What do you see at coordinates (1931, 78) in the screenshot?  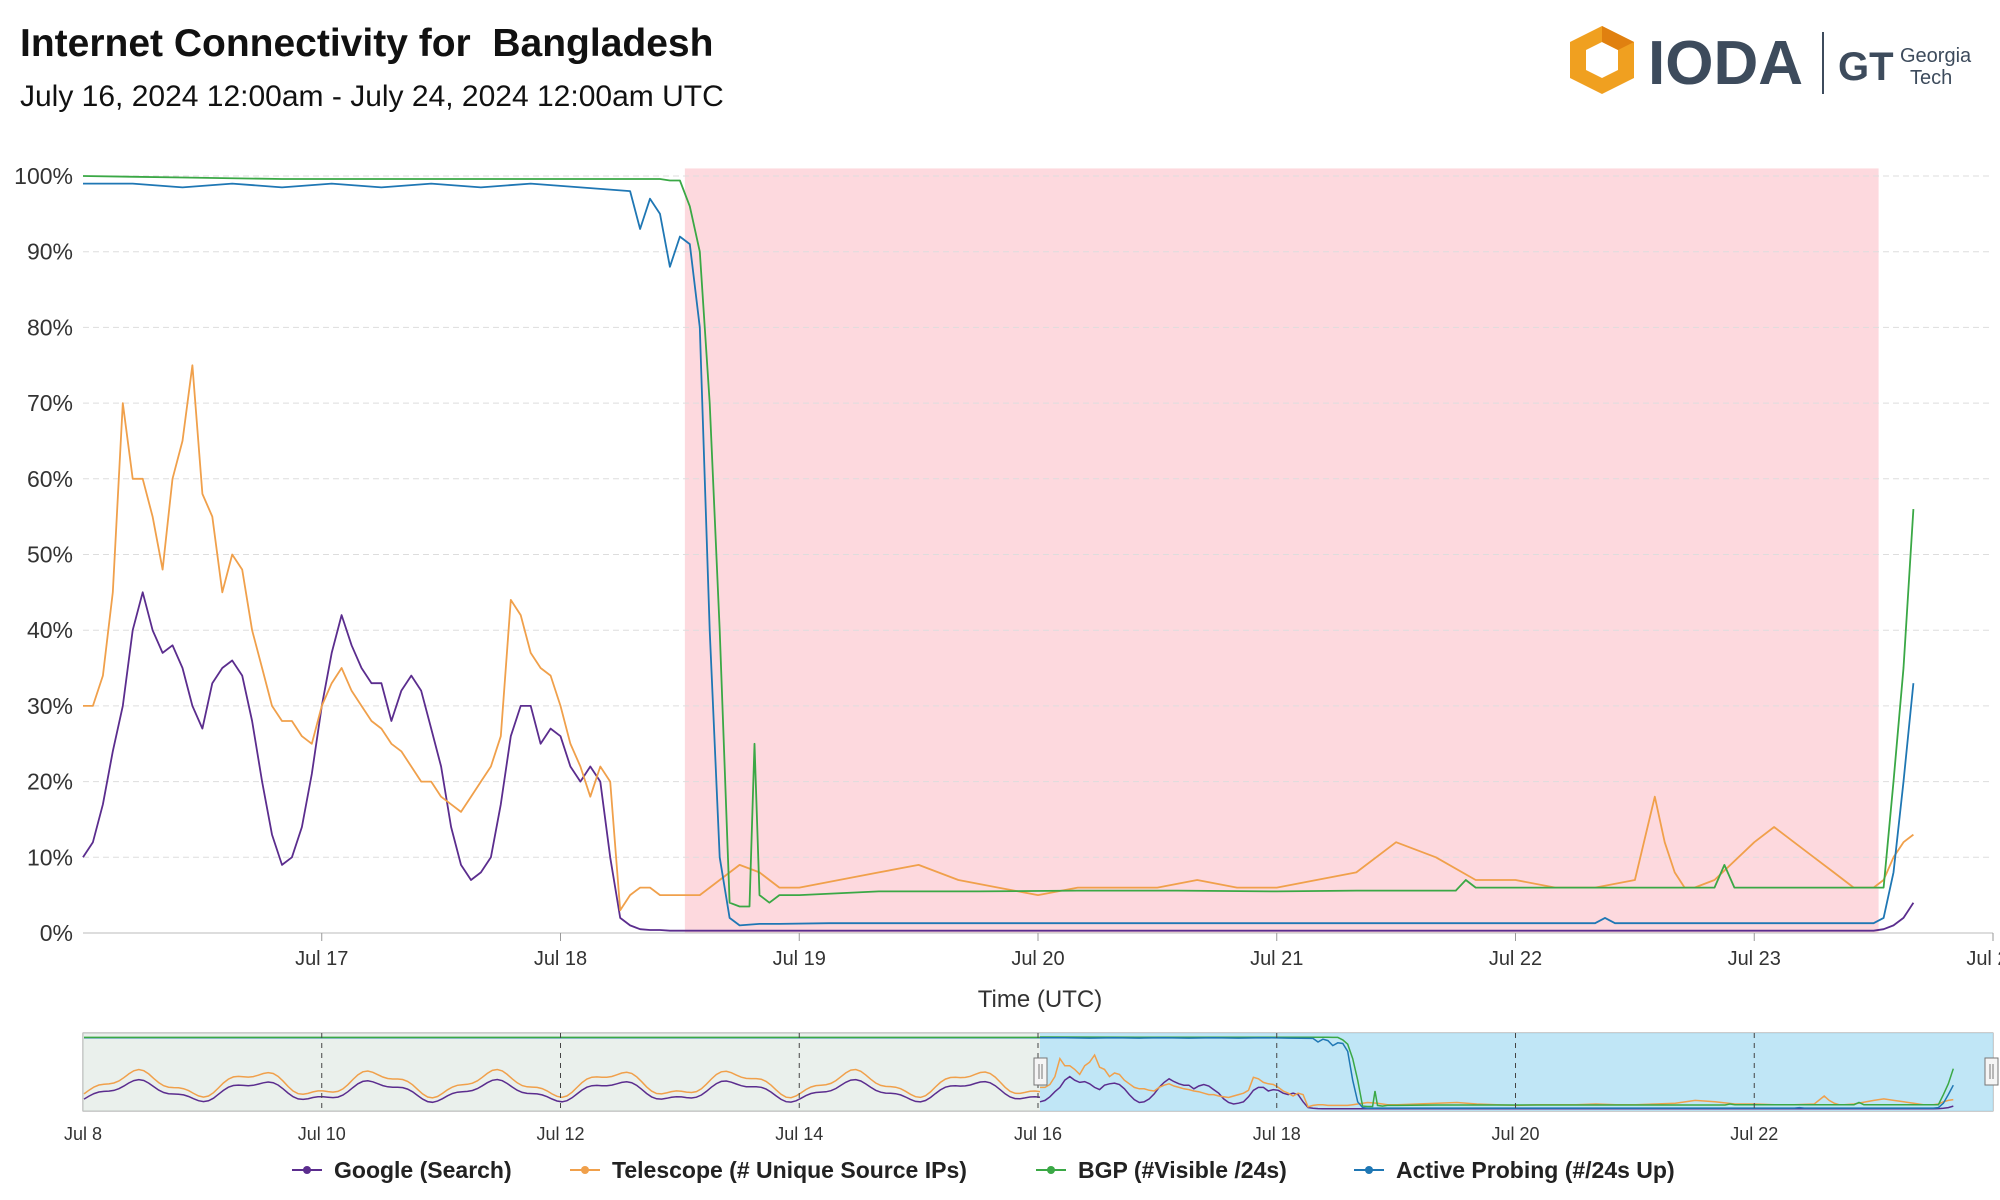 I see `tech-text: Tech` at bounding box center [1931, 78].